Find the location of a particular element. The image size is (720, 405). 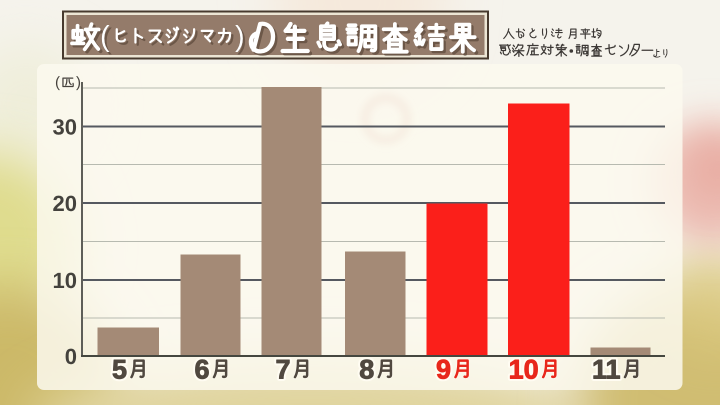

svg-text: 30 is located at coordinates (65, 127).